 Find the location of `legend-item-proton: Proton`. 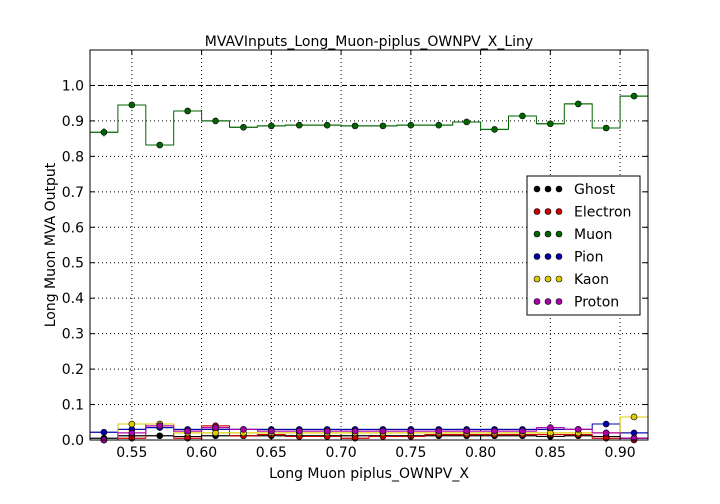

legend-item-proton: Proton is located at coordinates (576, 303).